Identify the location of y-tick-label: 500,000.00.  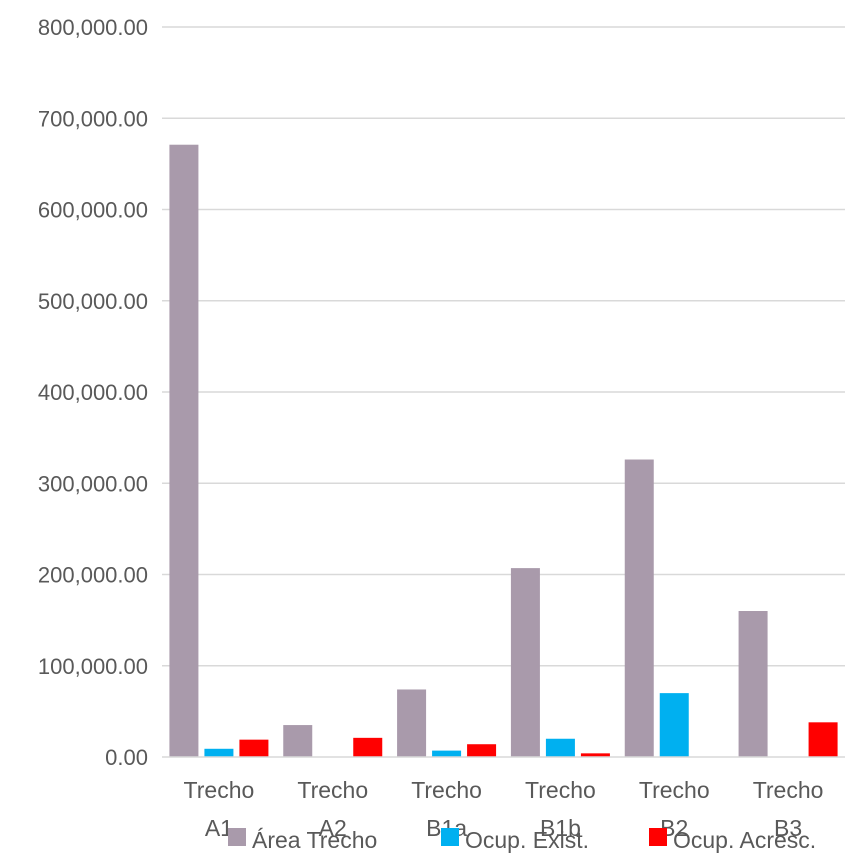
(93, 301).